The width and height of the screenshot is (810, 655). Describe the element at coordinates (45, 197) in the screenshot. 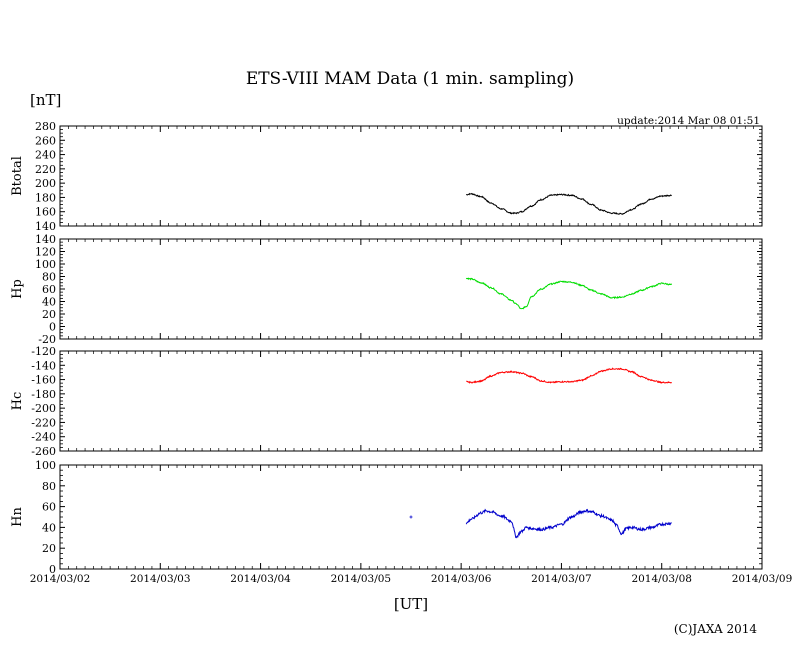

I see `y-tick-label: 180` at that location.